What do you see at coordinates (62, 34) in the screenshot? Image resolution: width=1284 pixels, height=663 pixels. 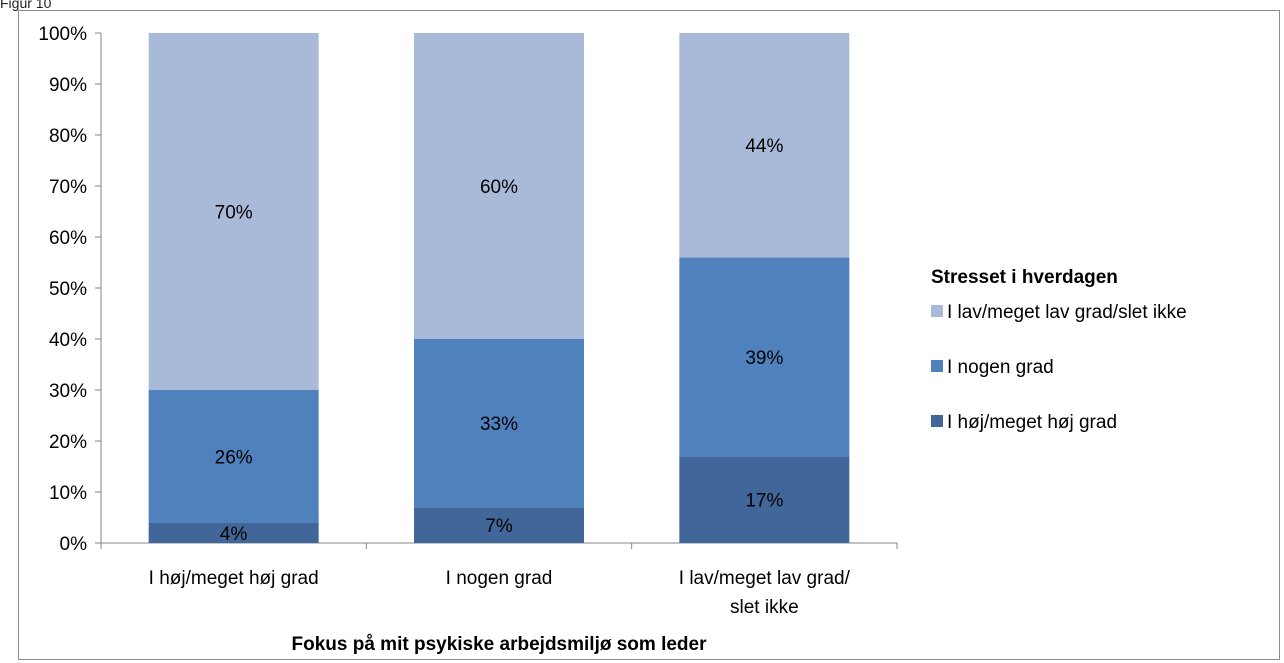 I see `y-tick-label: 100%` at bounding box center [62, 34].